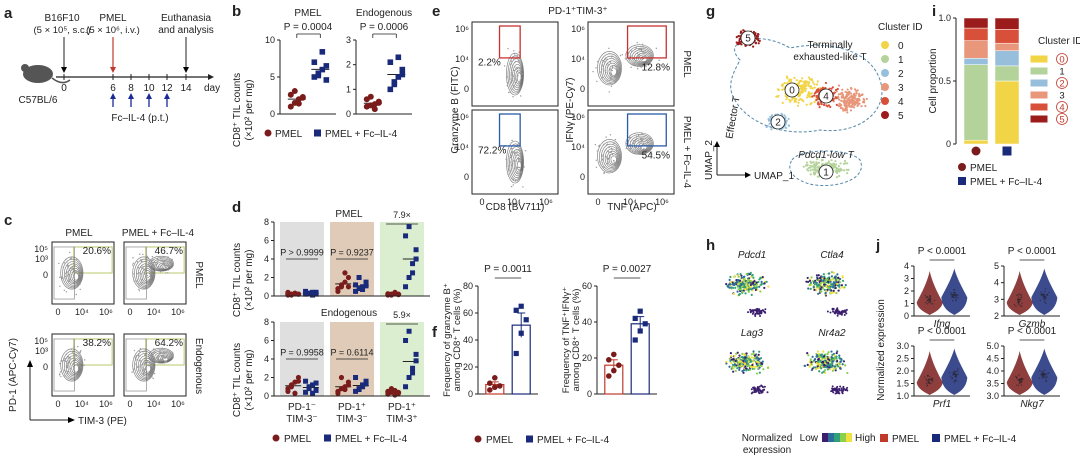  I want to click on endpoint-arrowhead, so click(186, 70).